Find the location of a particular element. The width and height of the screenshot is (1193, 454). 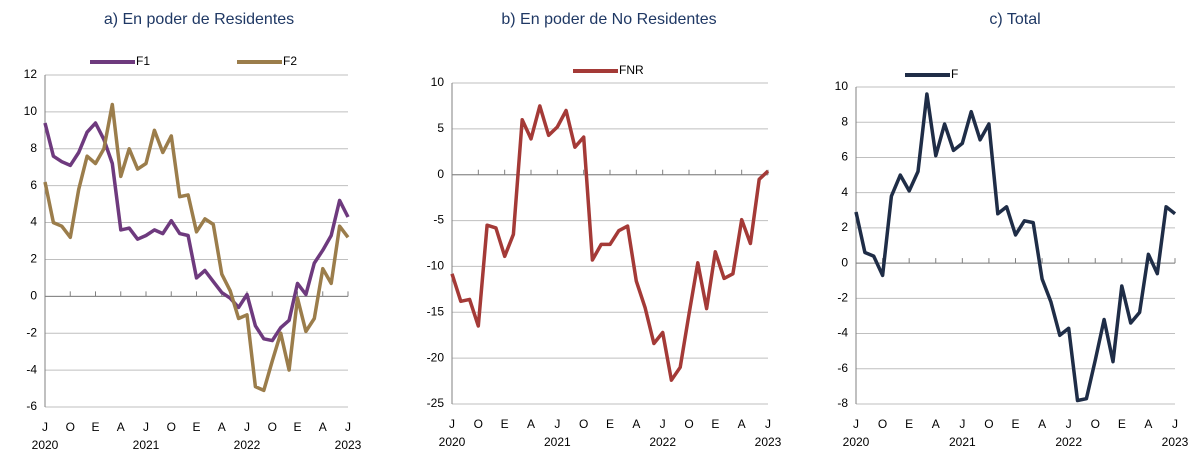

legend-label: FNR is located at coordinates (631, 70).